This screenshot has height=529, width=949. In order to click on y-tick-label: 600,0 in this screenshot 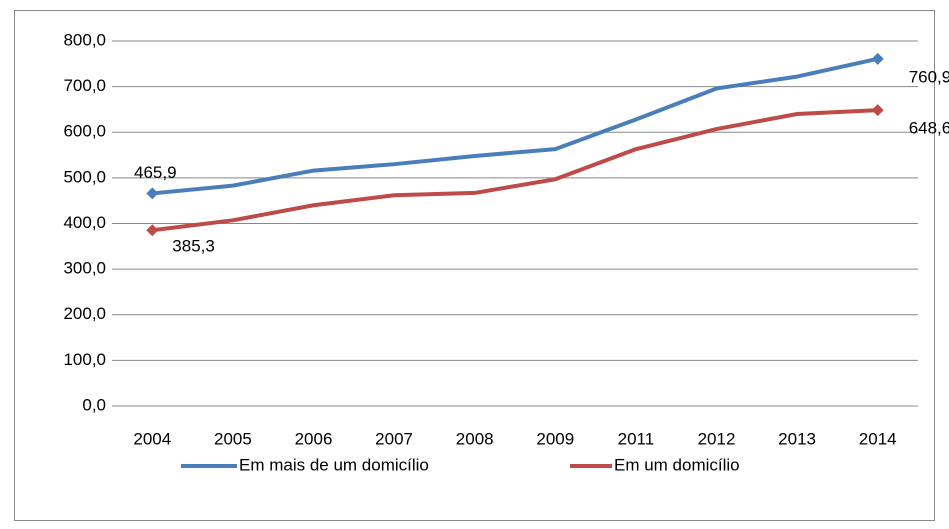, I will do `click(84, 131)`.